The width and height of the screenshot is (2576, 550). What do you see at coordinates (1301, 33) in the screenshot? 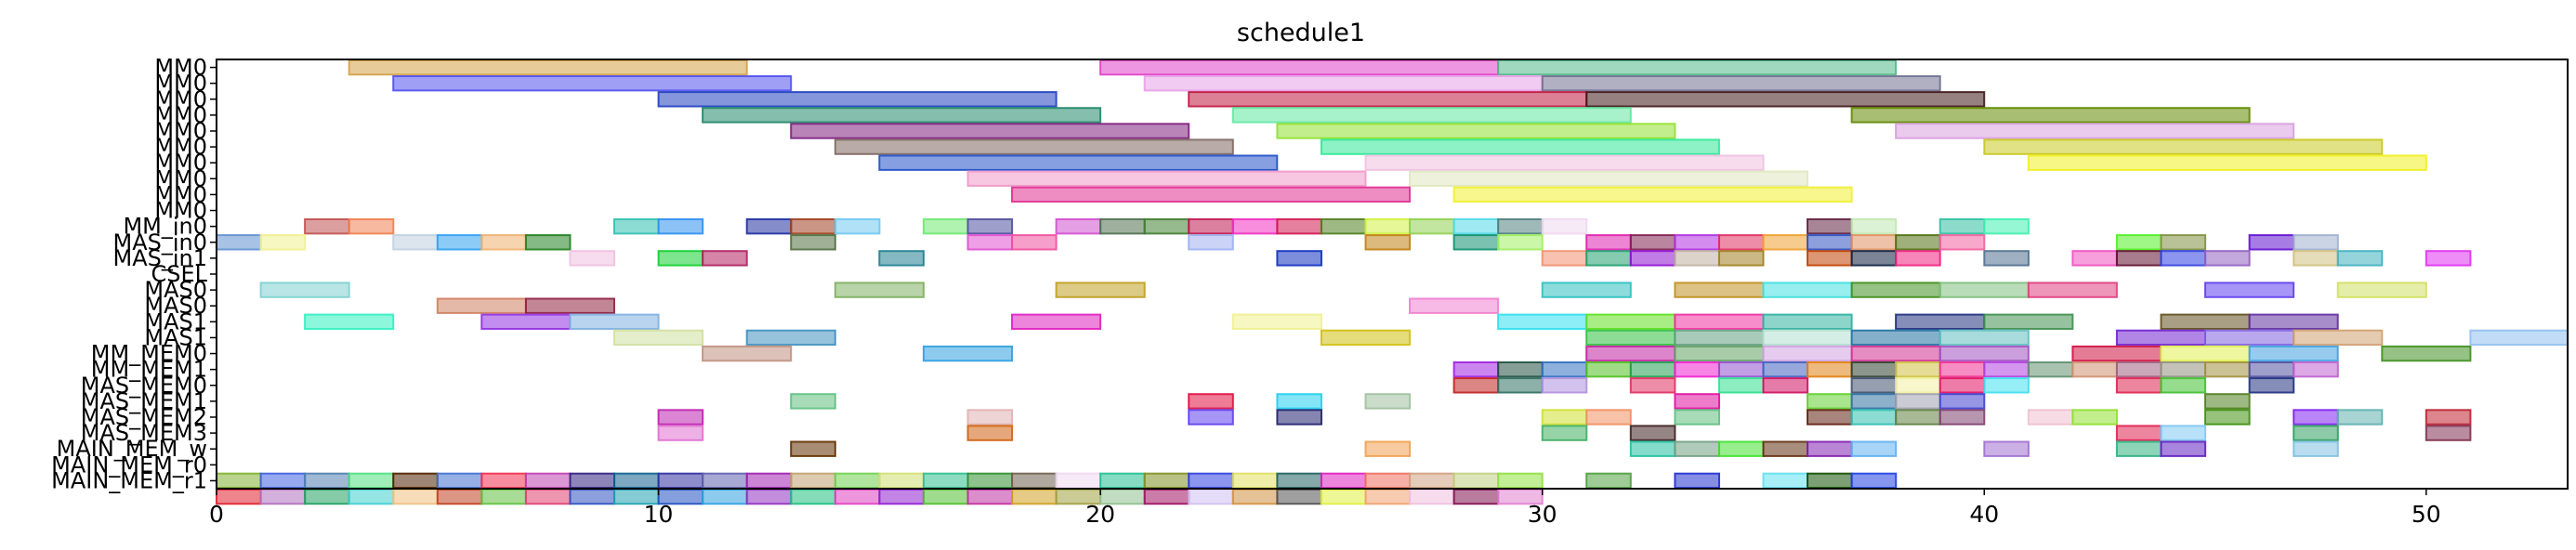
I see `chart-title: schedule1` at bounding box center [1301, 33].